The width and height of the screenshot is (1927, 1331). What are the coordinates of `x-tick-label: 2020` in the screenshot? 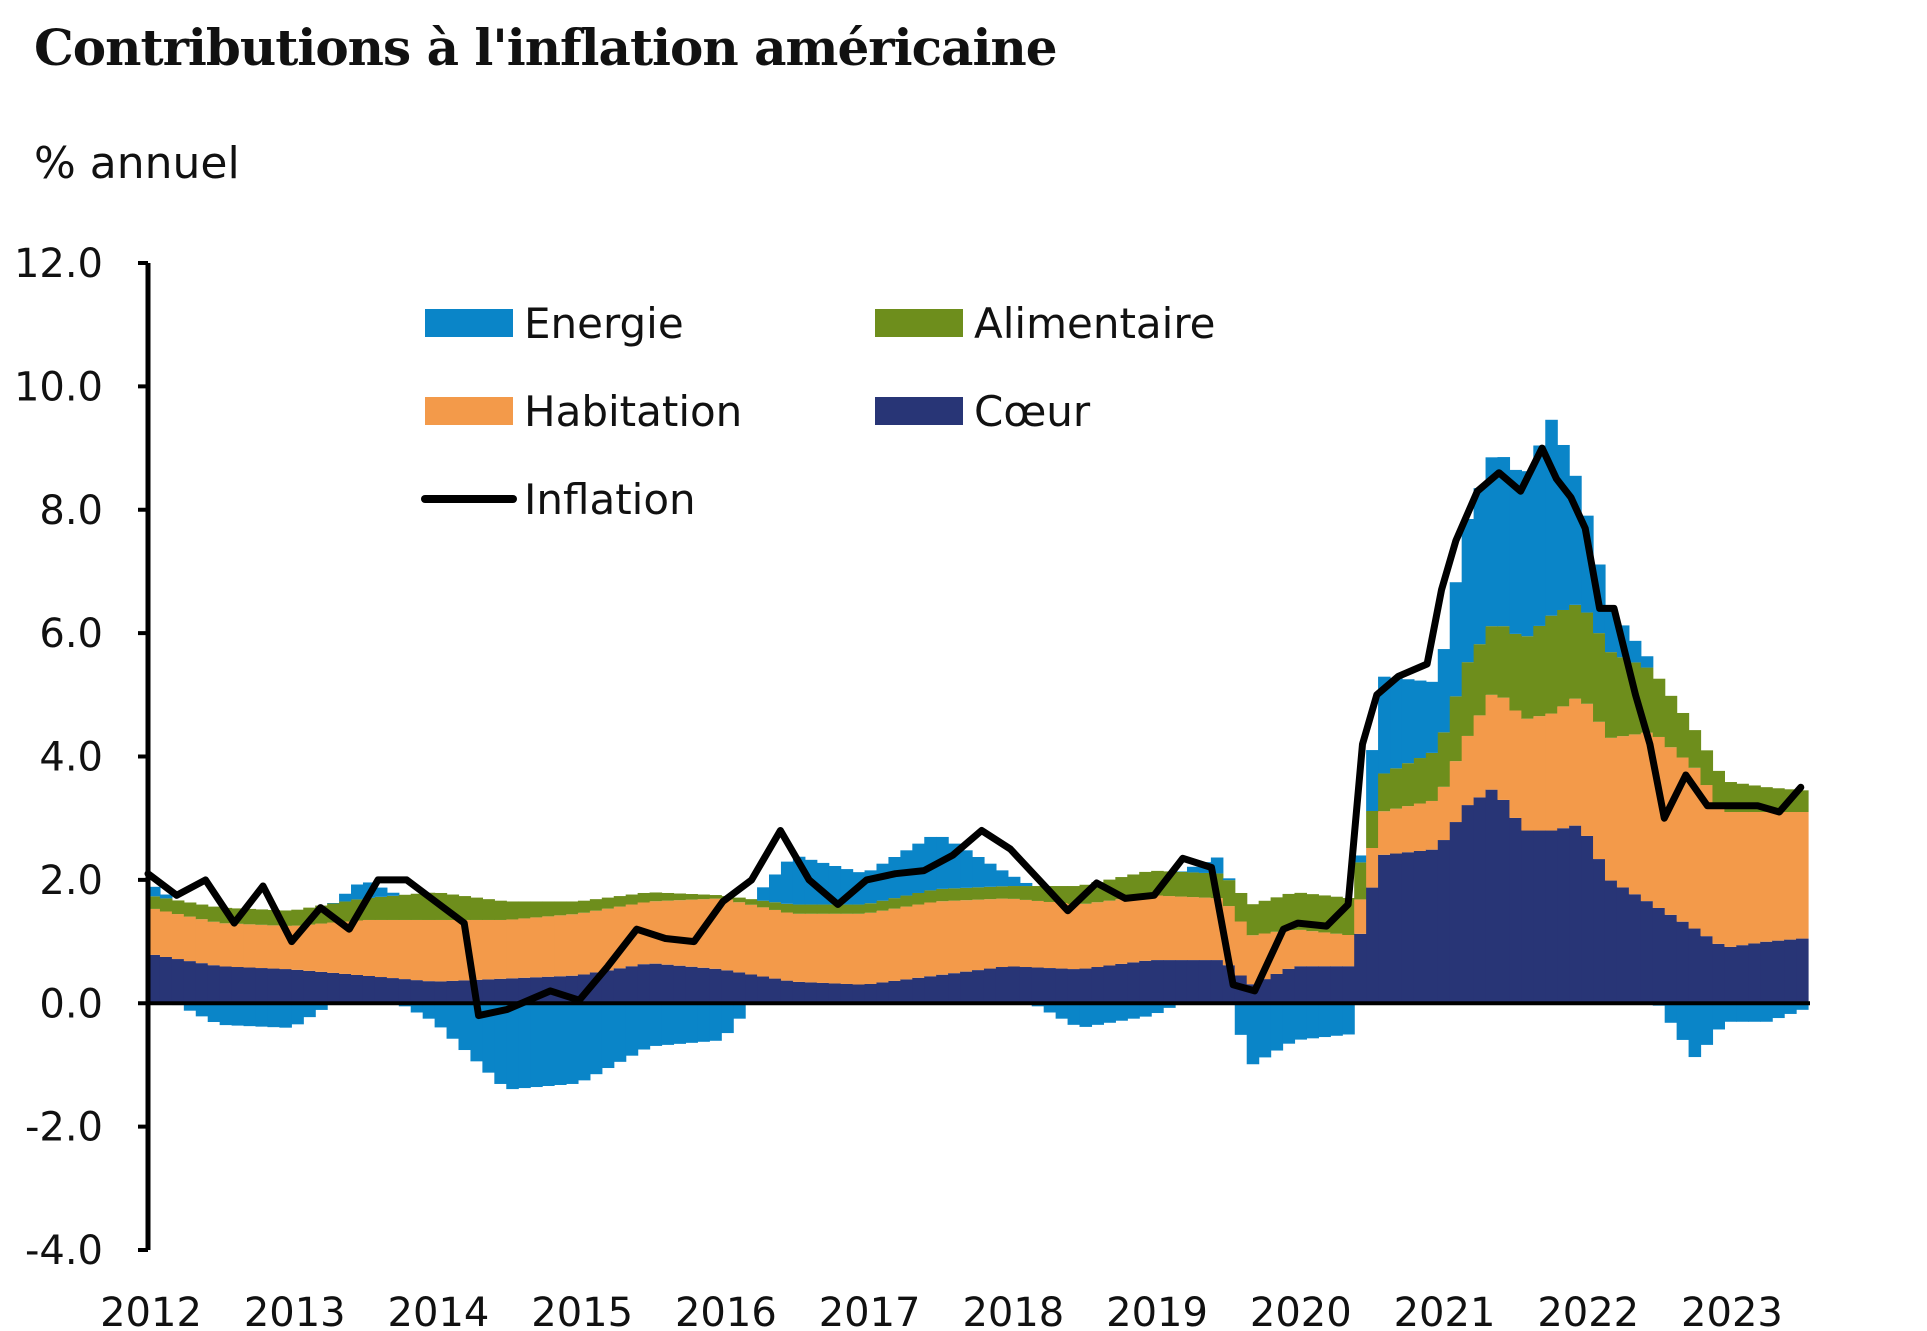 It's located at (1301, 1310).